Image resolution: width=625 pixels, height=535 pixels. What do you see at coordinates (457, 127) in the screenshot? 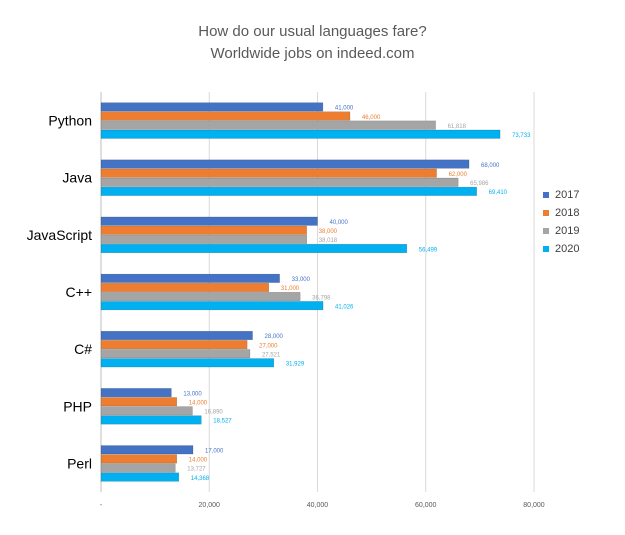
I see `data-label: 61,818` at bounding box center [457, 127].